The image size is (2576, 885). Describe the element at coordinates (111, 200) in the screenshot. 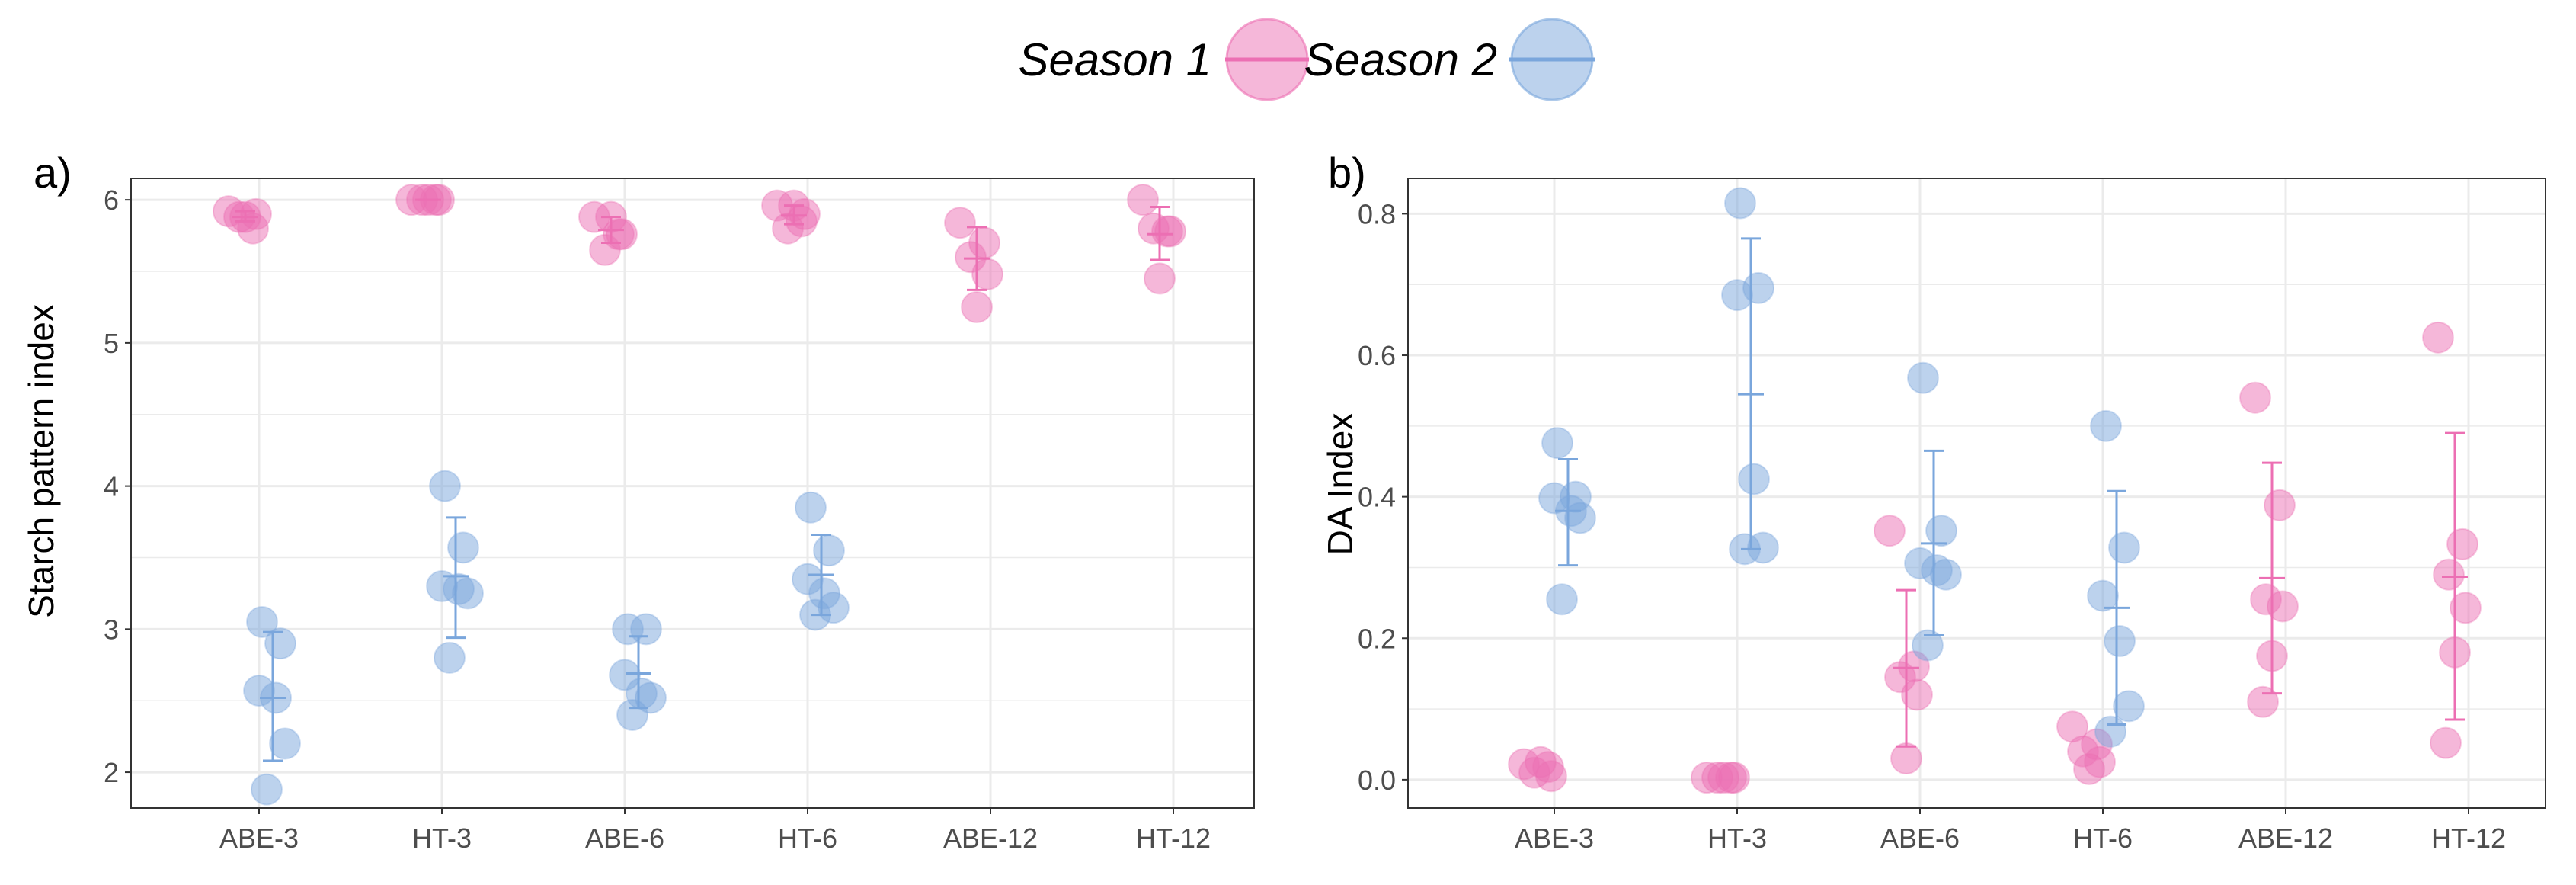

I see `y-tick-label: 6` at that location.